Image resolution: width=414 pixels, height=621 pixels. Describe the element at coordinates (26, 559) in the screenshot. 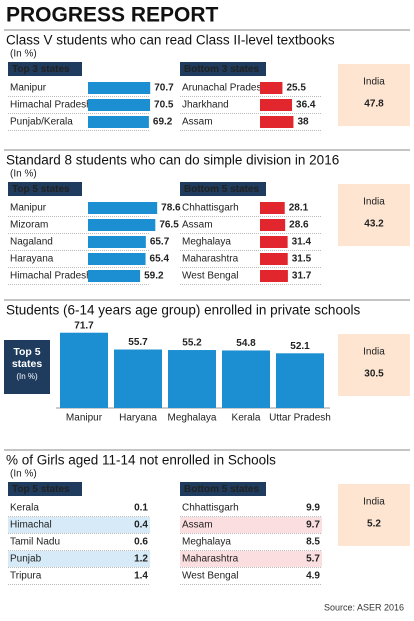

I see `state-name: Punjab` at that location.